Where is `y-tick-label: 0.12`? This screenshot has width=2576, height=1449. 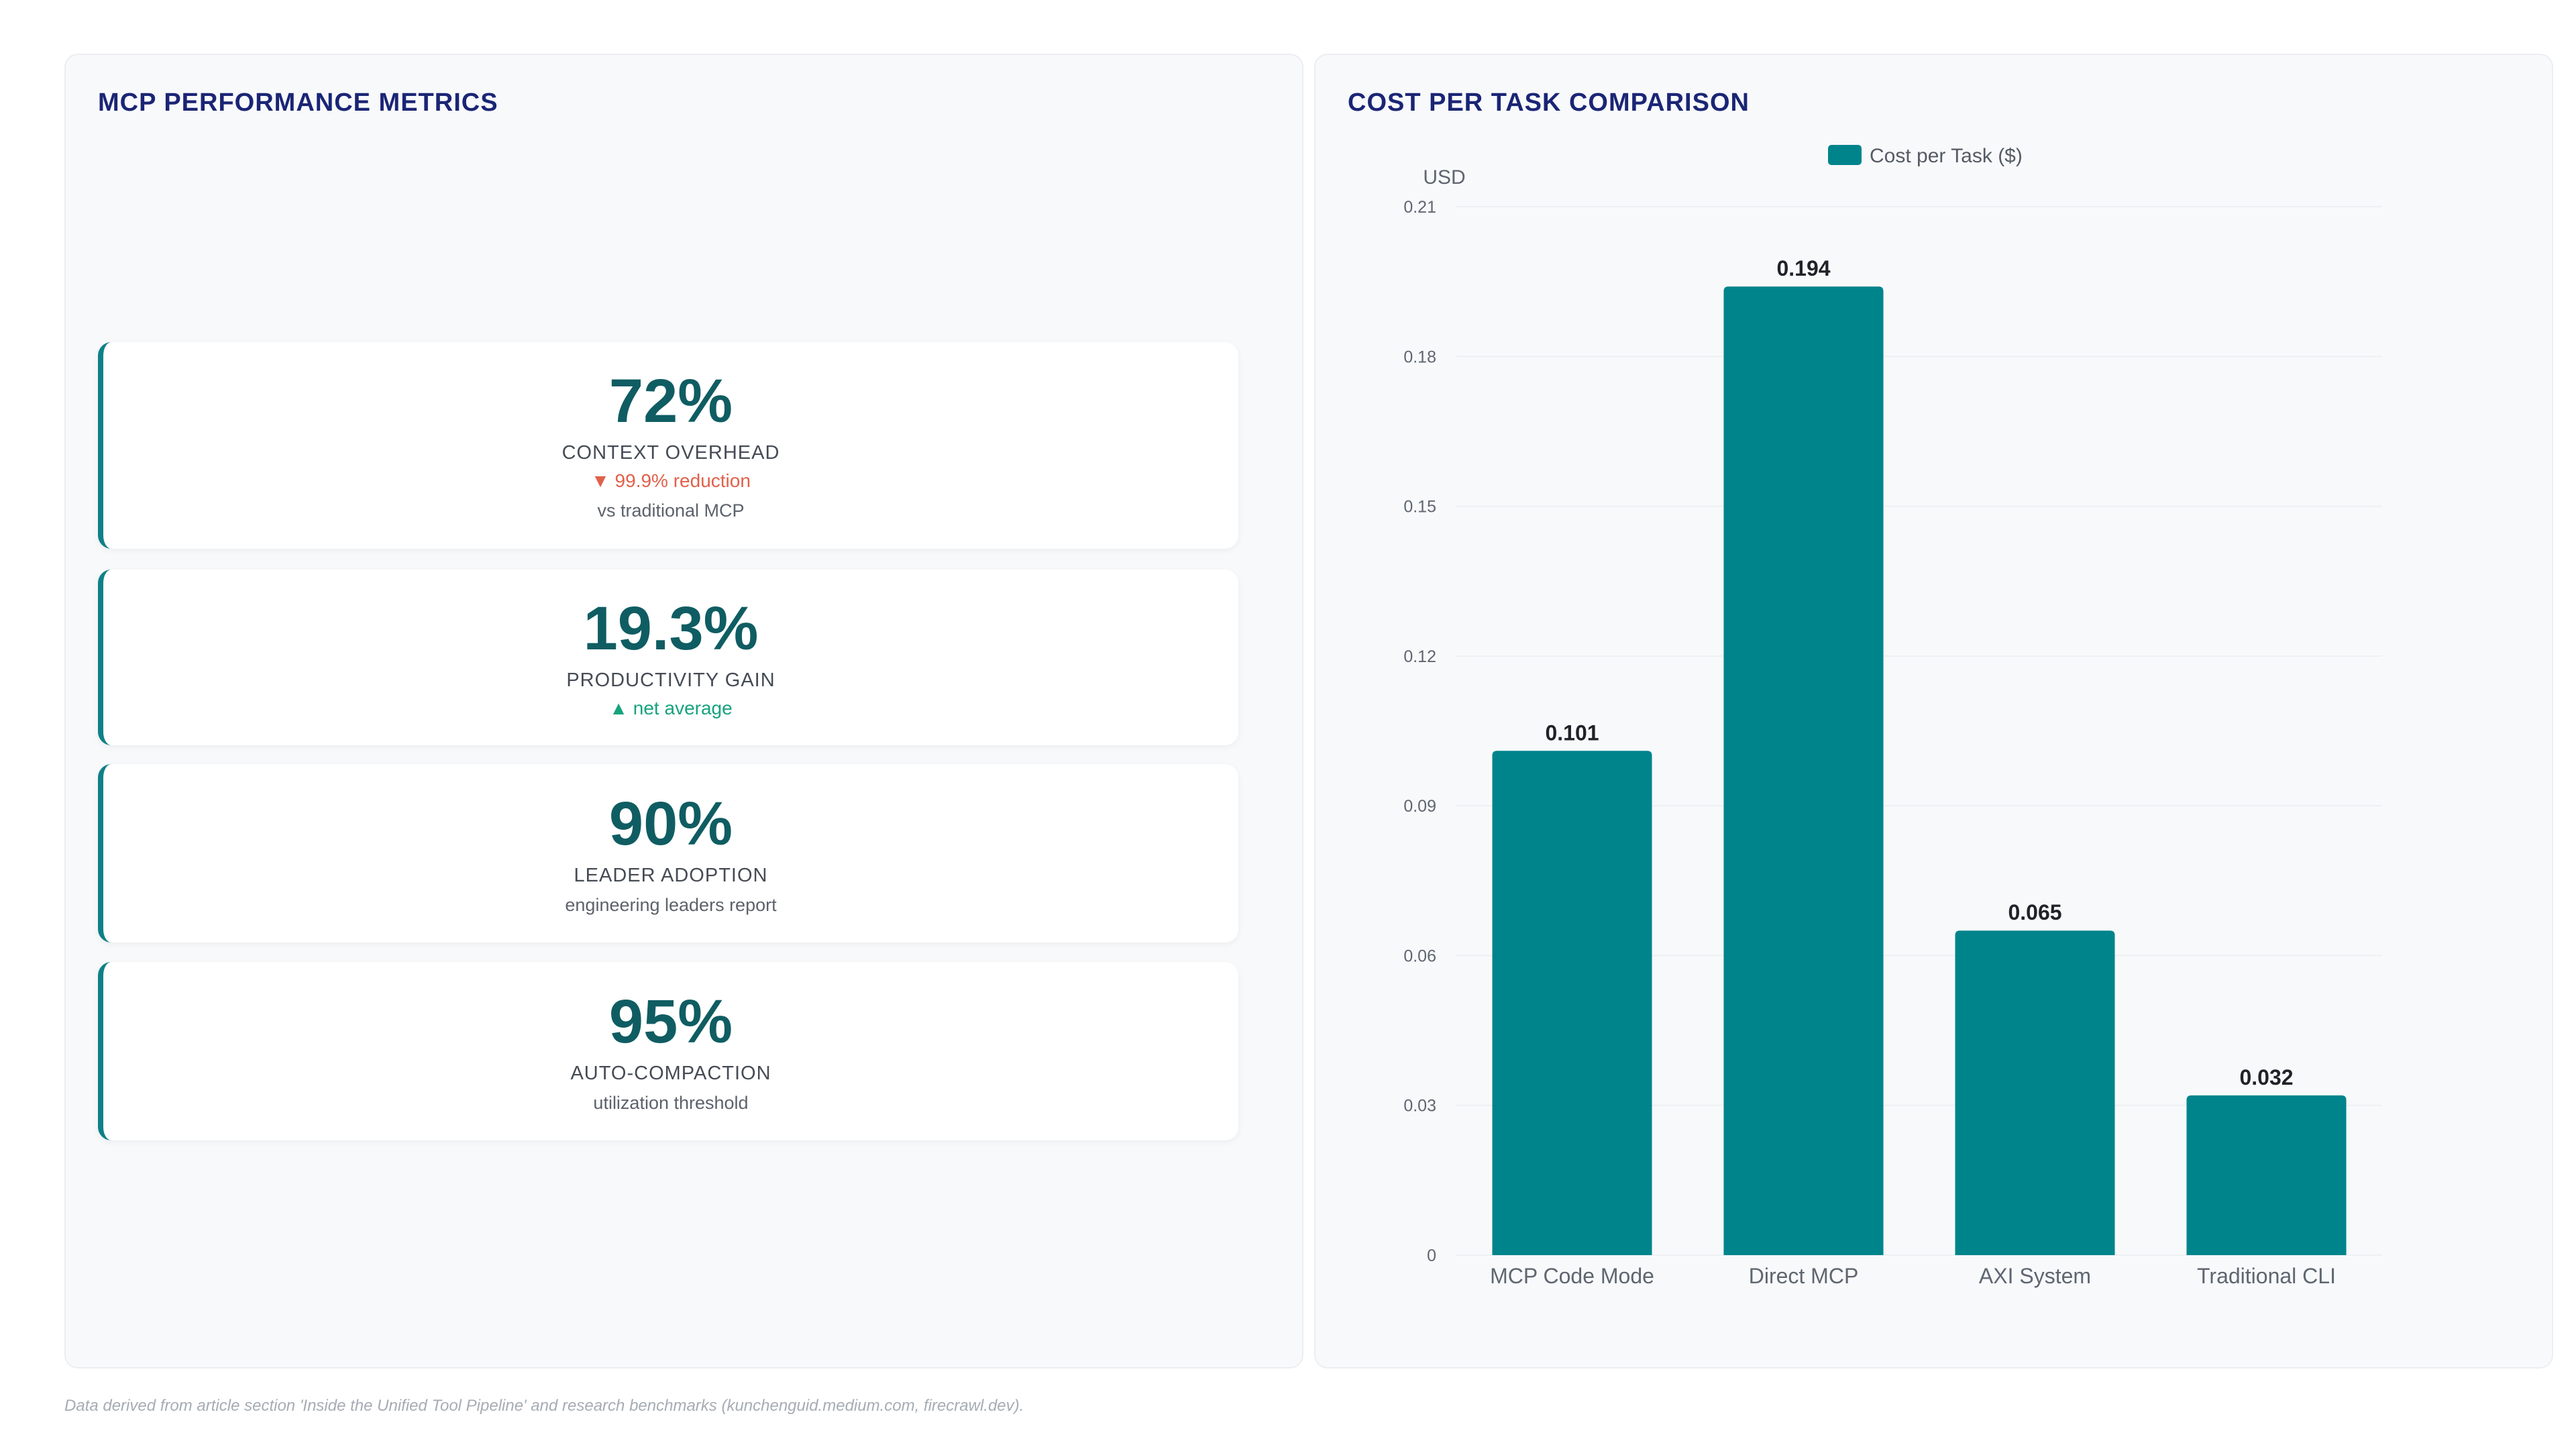 y-tick-label: 0.12 is located at coordinates (1419, 656).